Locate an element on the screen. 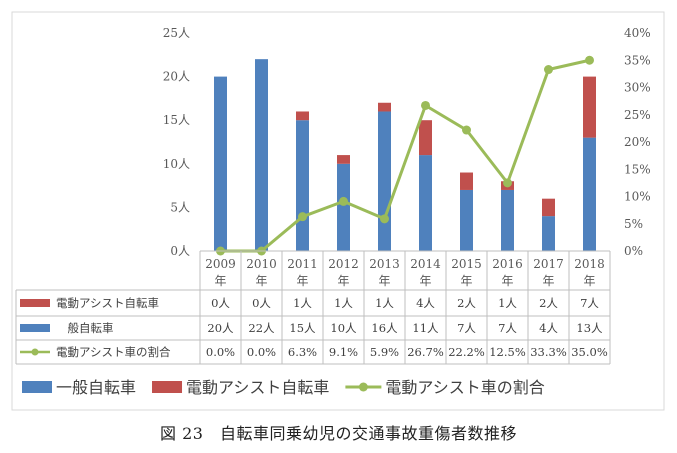 Image resolution: width=677 pixels, height=453 pixels. bar-2012-ippan is located at coordinates (343, 207).